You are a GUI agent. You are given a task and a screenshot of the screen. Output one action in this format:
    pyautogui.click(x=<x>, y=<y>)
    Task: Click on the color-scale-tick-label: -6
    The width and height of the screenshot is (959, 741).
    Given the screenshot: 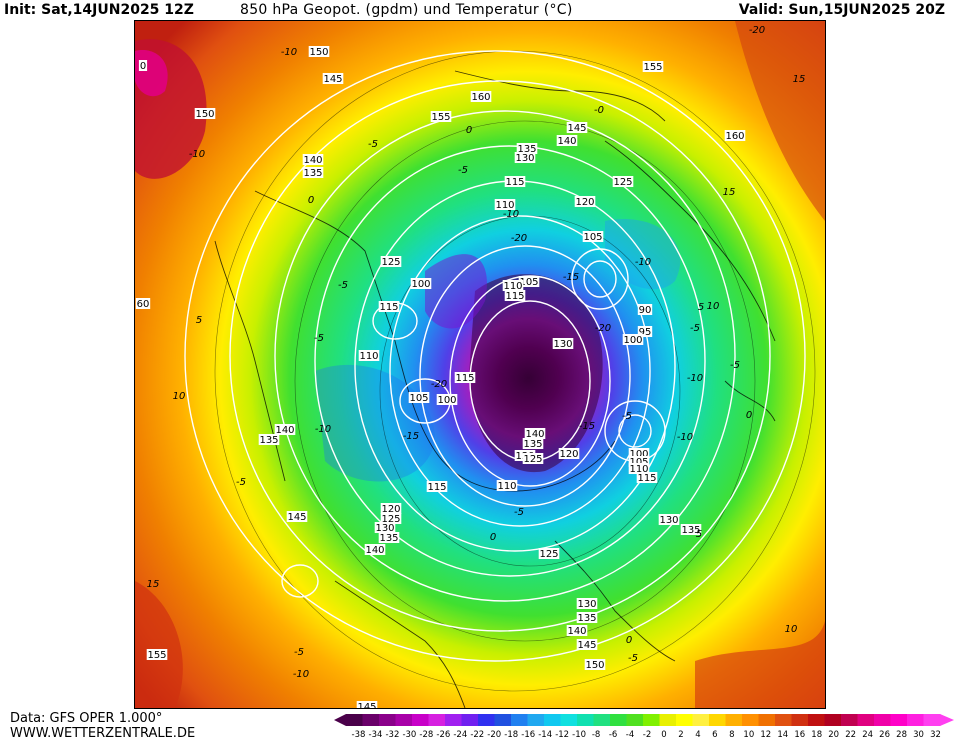 What is the action you would take?
    pyautogui.click(x=613, y=735)
    